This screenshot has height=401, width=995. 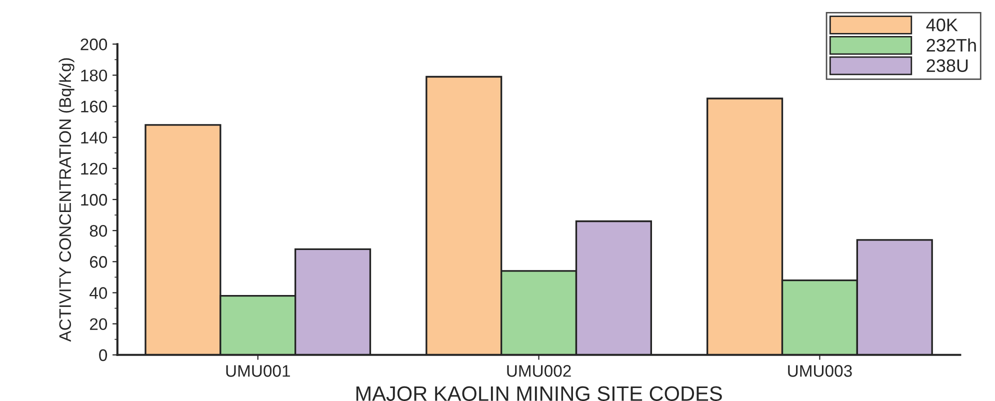 What do you see at coordinates (94, 138) in the screenshot?
I see `y-tick-label: 140` at bounding box center [94, 138].